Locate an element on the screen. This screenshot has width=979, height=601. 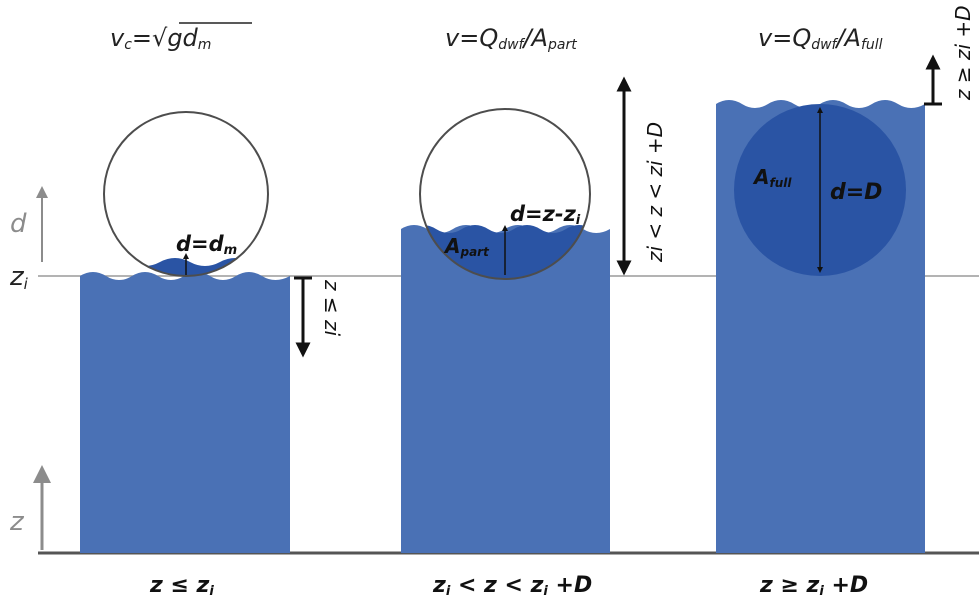
inner-label-3: d=D is located at coordinates (856, 192).